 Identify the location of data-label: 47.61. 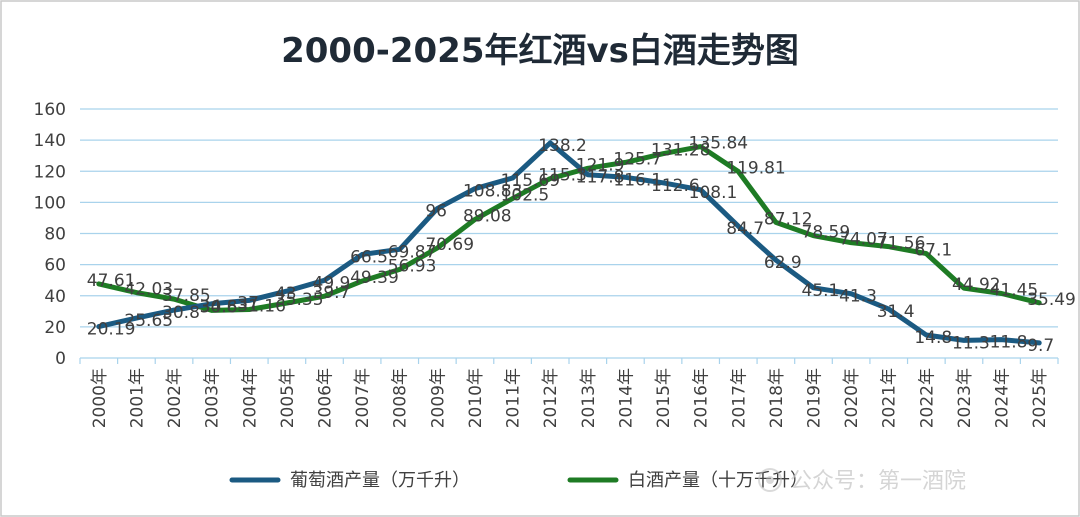
(111, 281).